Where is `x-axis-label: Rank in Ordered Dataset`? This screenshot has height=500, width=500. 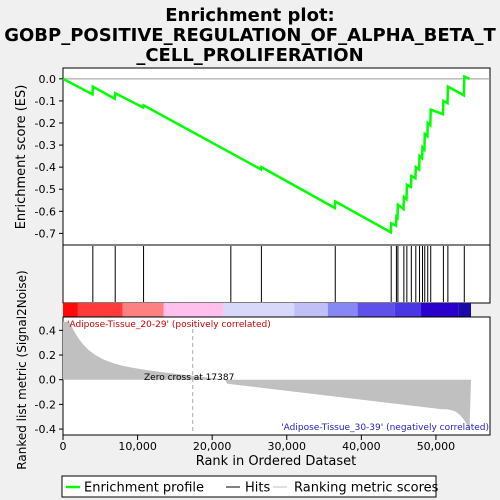 x-axis-label: Rank in Ordered Dataset is located at coordinates (276, 461).